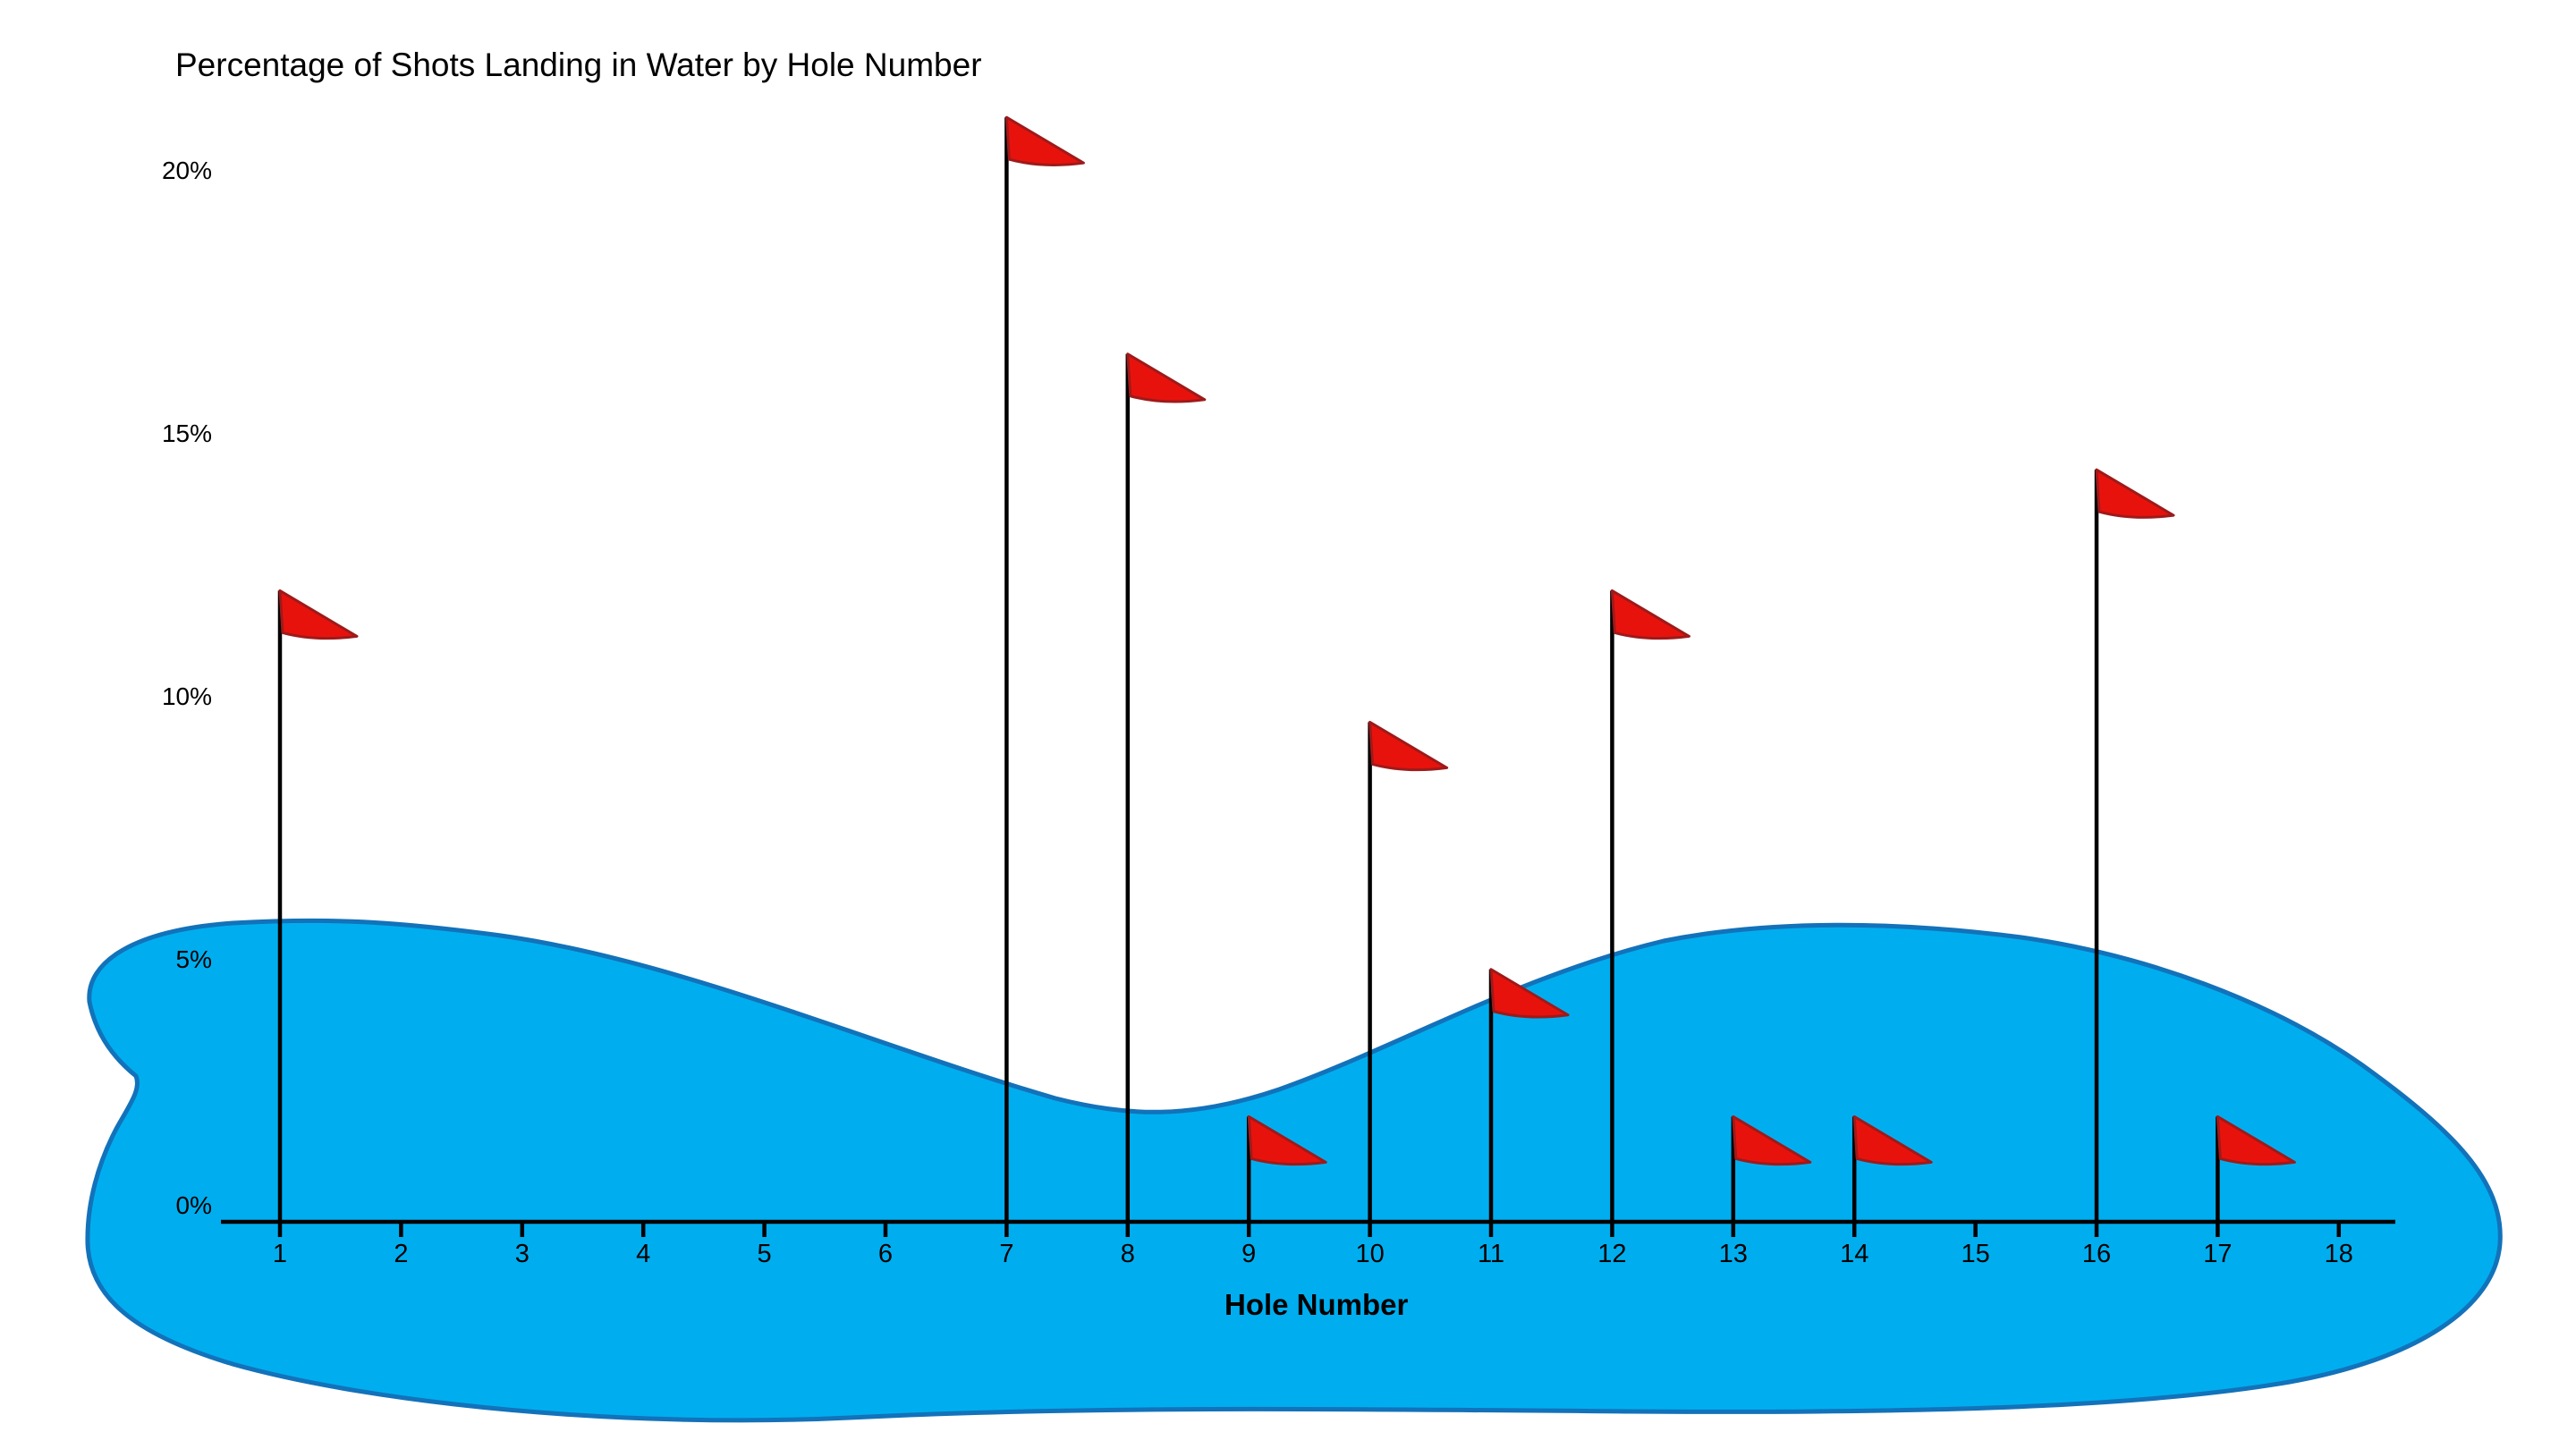 The width and height of the screenshot is (2576, 1449). Describe the element at coordinates (1369, 1254) in the screenshot. I see `x-tick-label: 10` at that location.